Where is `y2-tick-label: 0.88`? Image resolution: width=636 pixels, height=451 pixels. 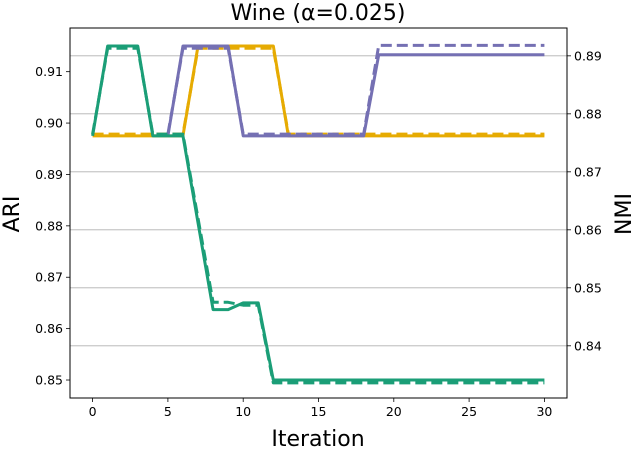 y2-tick-label: 0.88 is located at coordinates (588, 113).